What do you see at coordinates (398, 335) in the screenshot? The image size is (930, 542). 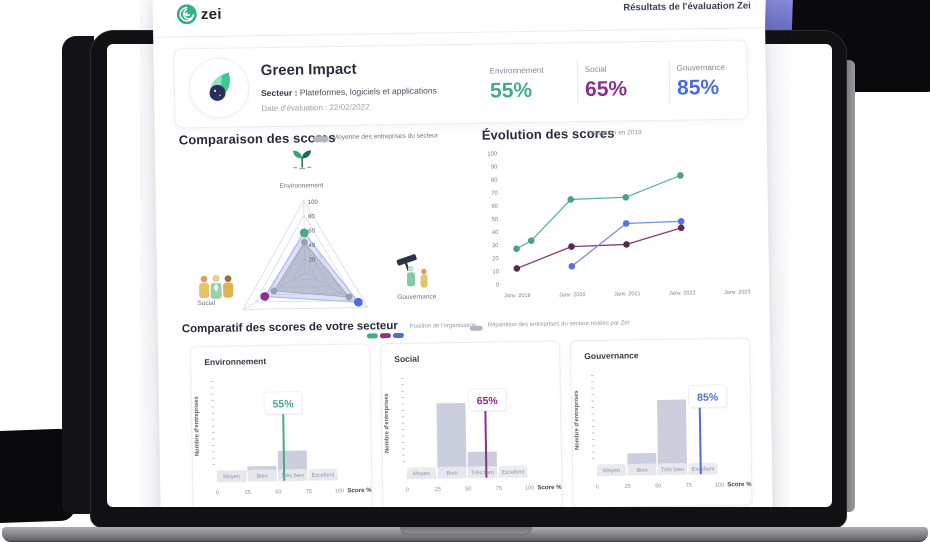 I see `blue-pill-icon` at bounding box center [398, 335].